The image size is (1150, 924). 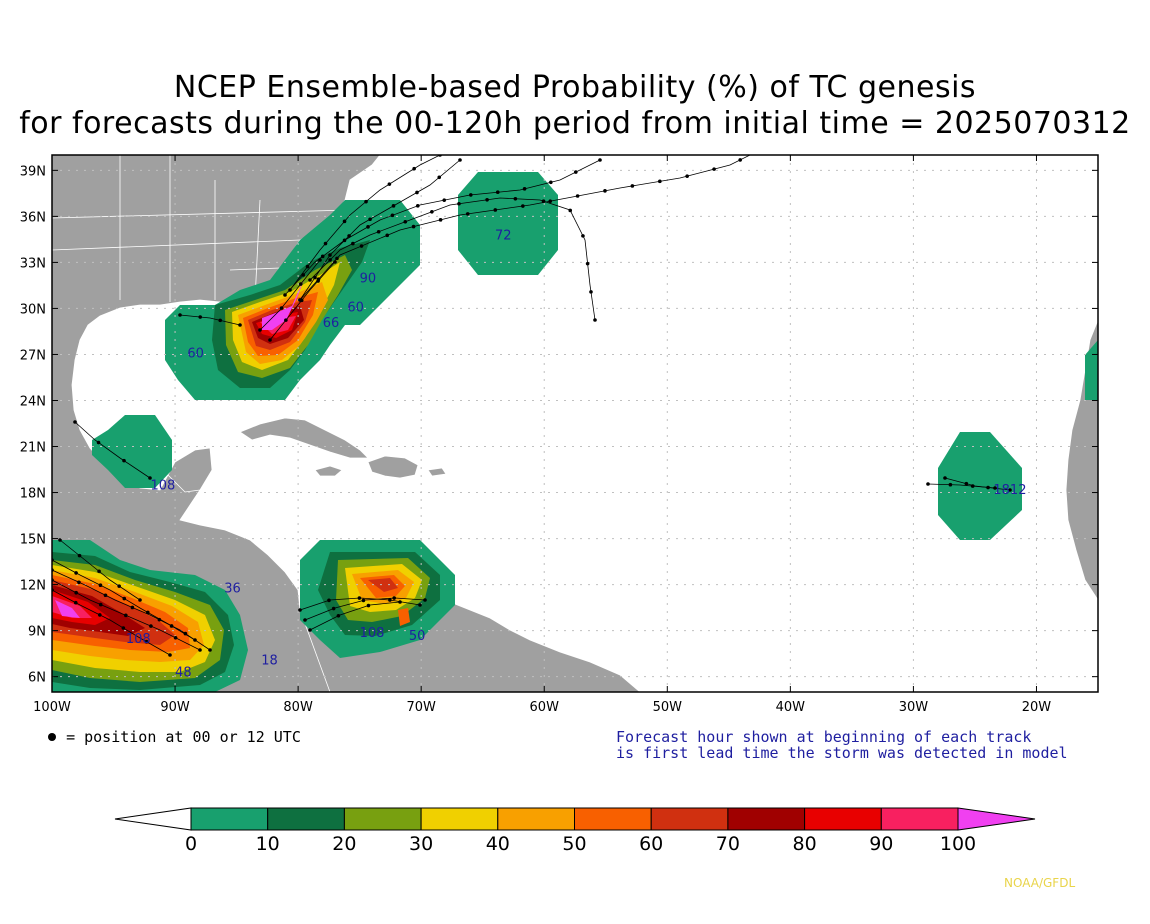 I want to click on forecast-hour-label: 50, so click(x=417, y=636).